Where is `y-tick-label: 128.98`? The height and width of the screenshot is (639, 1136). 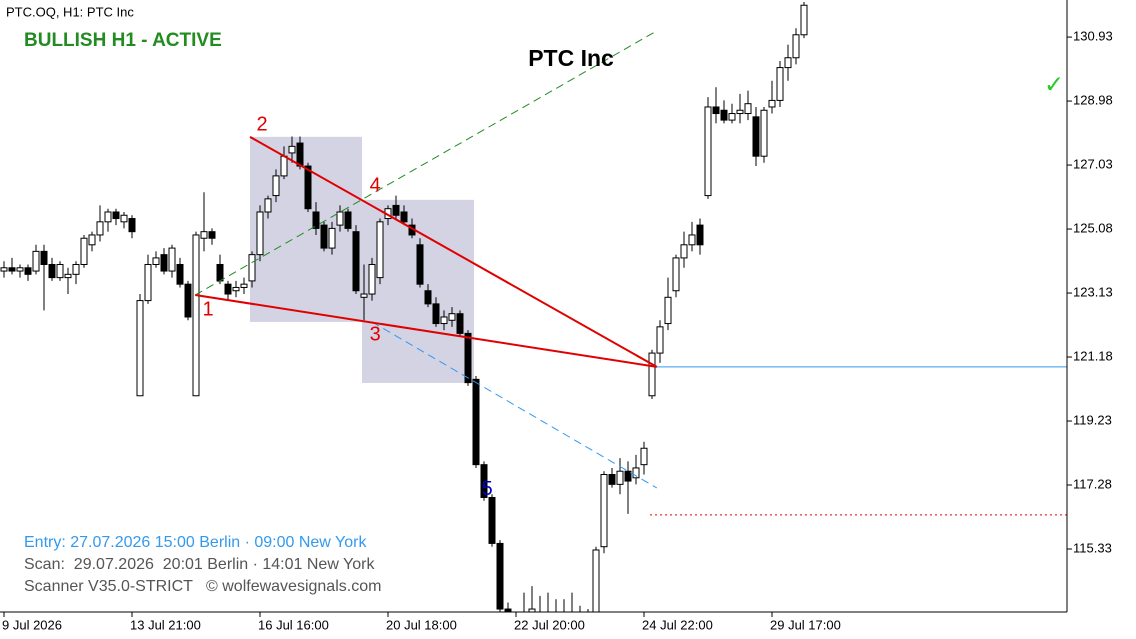
y-tick-label: 128.98 is located at coordinates (1093, 100).